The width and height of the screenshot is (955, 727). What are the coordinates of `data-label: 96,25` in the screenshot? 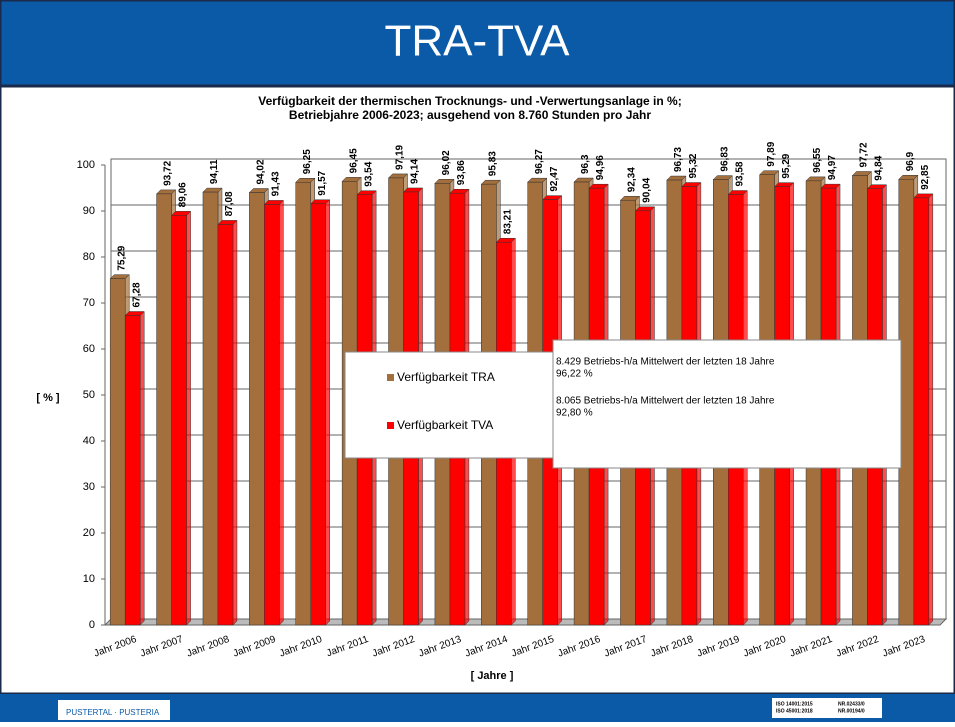 It's located at (307, 161).